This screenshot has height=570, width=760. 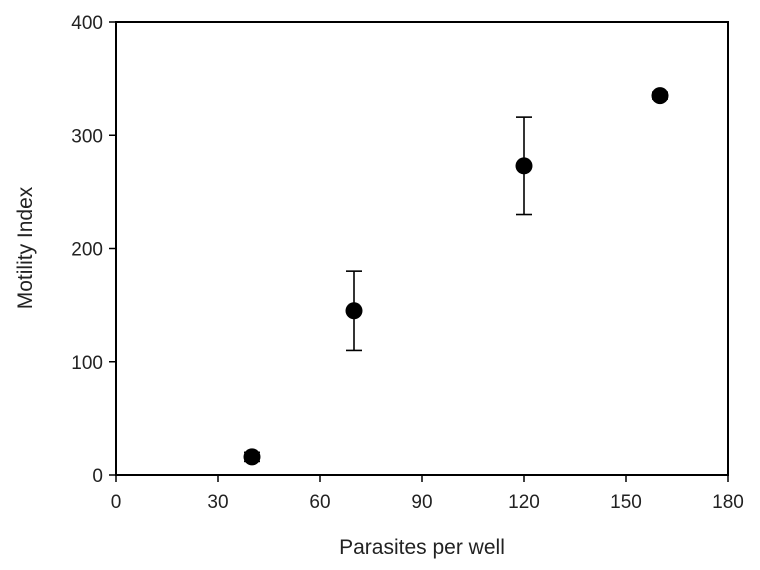 I want to click on y-axis-ticks: 0 100 200 300 400, so click(x=93, y=250).